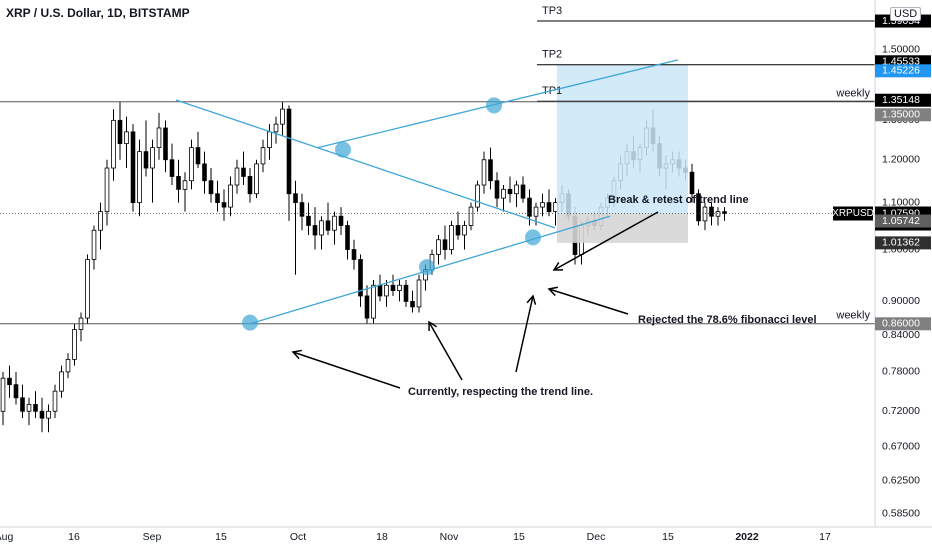 This screenshot has height=550, width=932. What do you see at coordinates (596, 537) in the screenshot?
I see `time-tick-label: Dec` at bounding box center [596, 537].